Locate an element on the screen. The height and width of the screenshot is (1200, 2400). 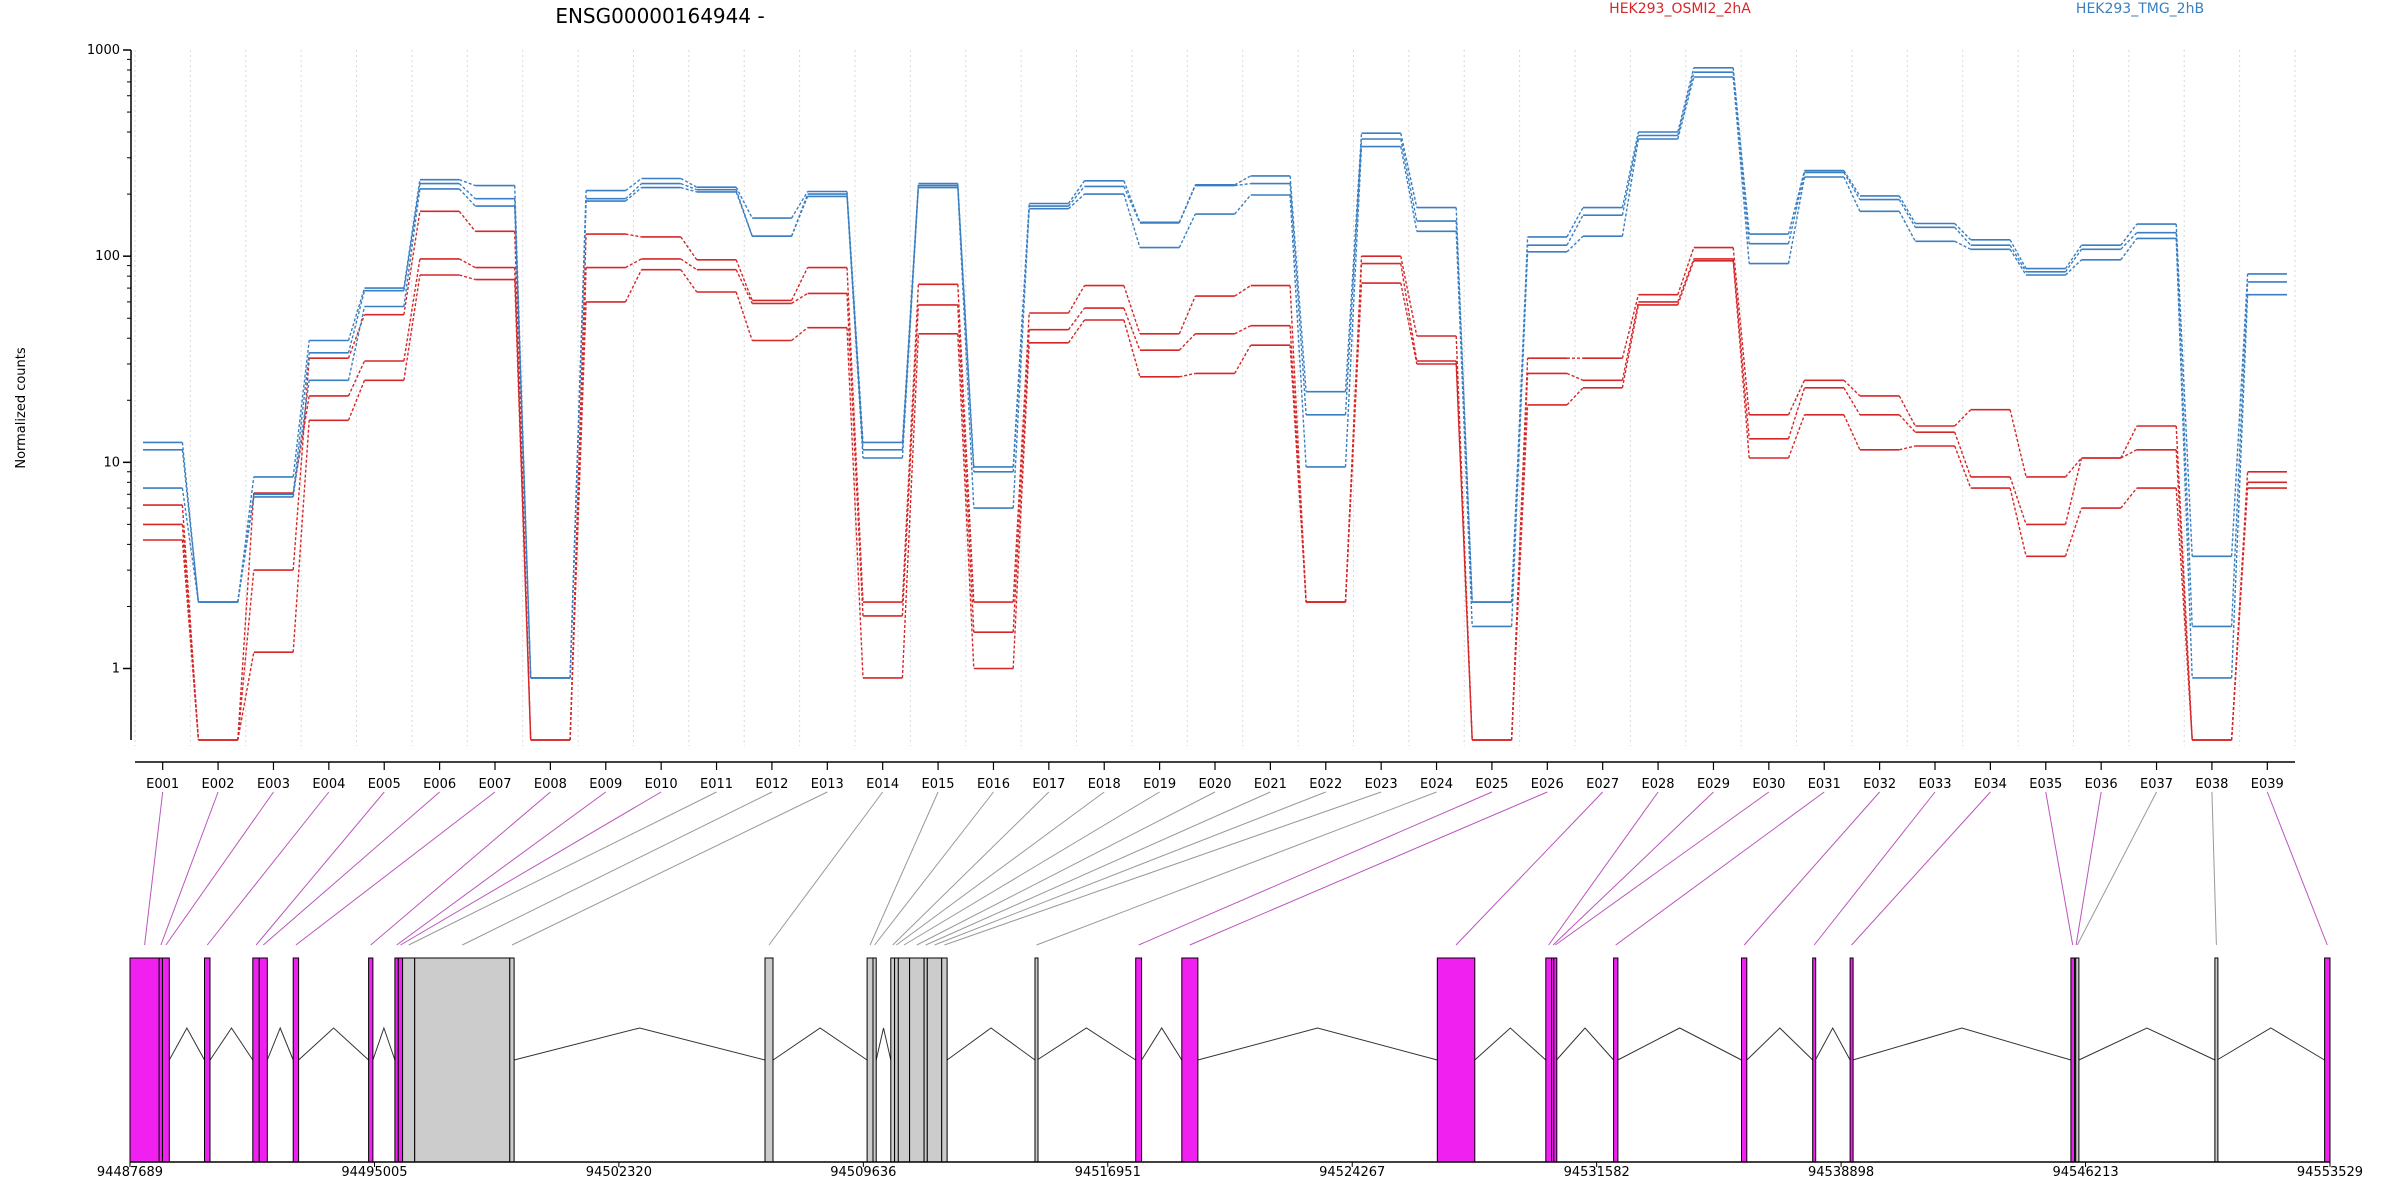
exon-connectors is located at coordinates (1236, 868).